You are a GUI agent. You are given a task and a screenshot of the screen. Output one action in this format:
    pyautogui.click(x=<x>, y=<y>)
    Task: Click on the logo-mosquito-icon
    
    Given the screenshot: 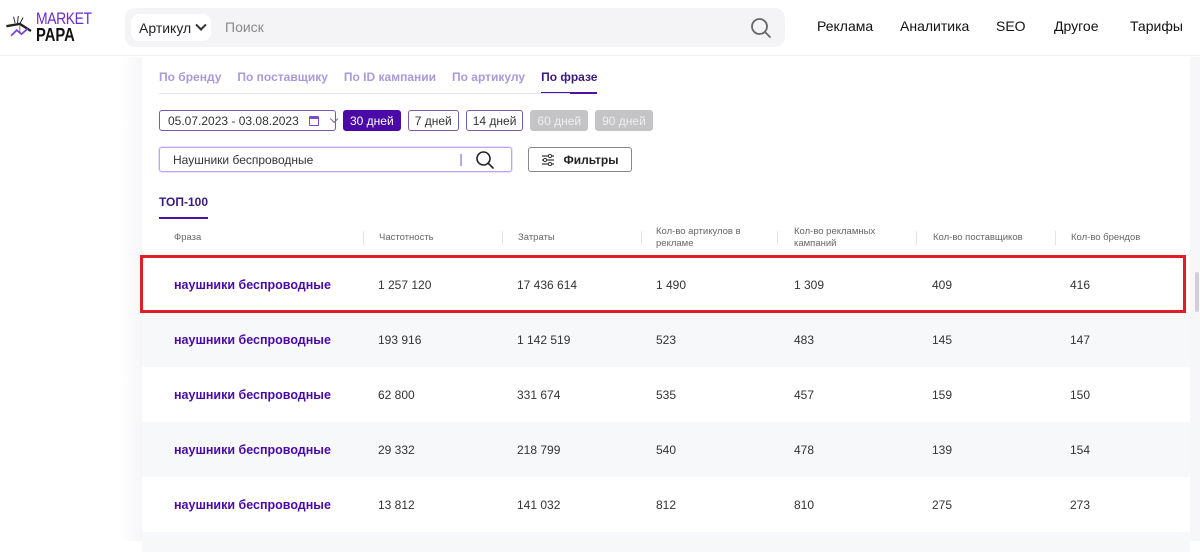 What is the action you would take?
    pyautogui.click(x=19, y=26)
    